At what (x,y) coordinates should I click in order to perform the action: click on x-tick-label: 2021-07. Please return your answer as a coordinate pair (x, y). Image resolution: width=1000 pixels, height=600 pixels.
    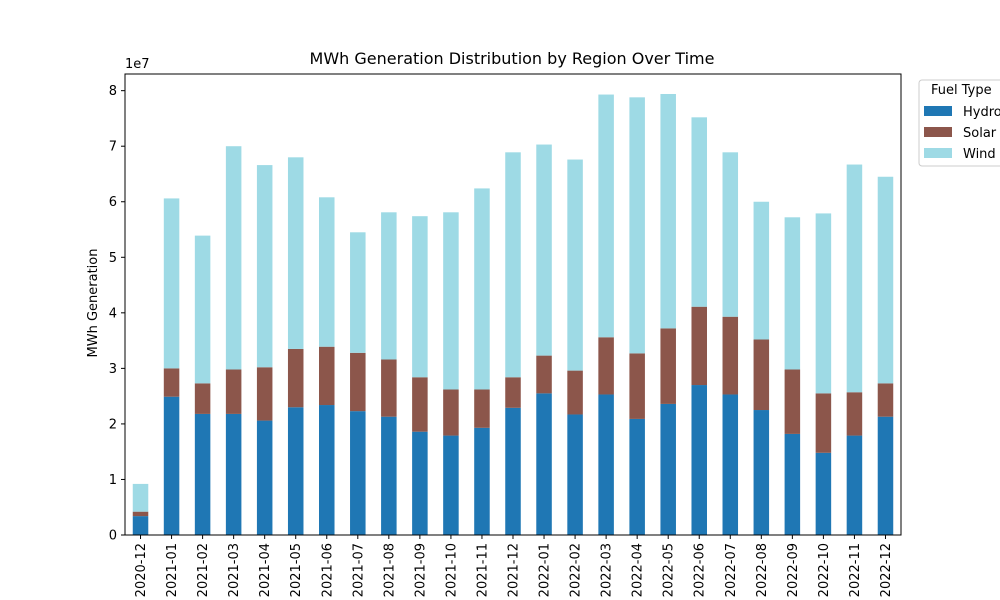
    Looking at the image, I should click on (358, 570).